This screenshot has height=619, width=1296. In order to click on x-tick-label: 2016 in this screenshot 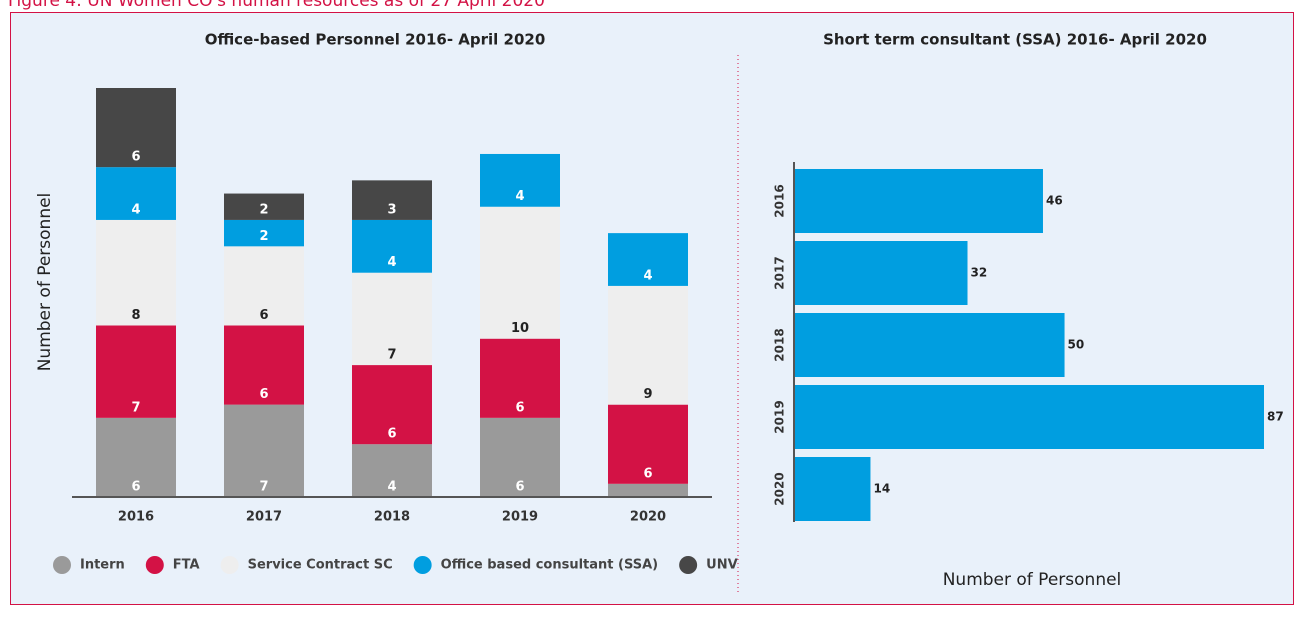, I will do `click(136, 517)`.